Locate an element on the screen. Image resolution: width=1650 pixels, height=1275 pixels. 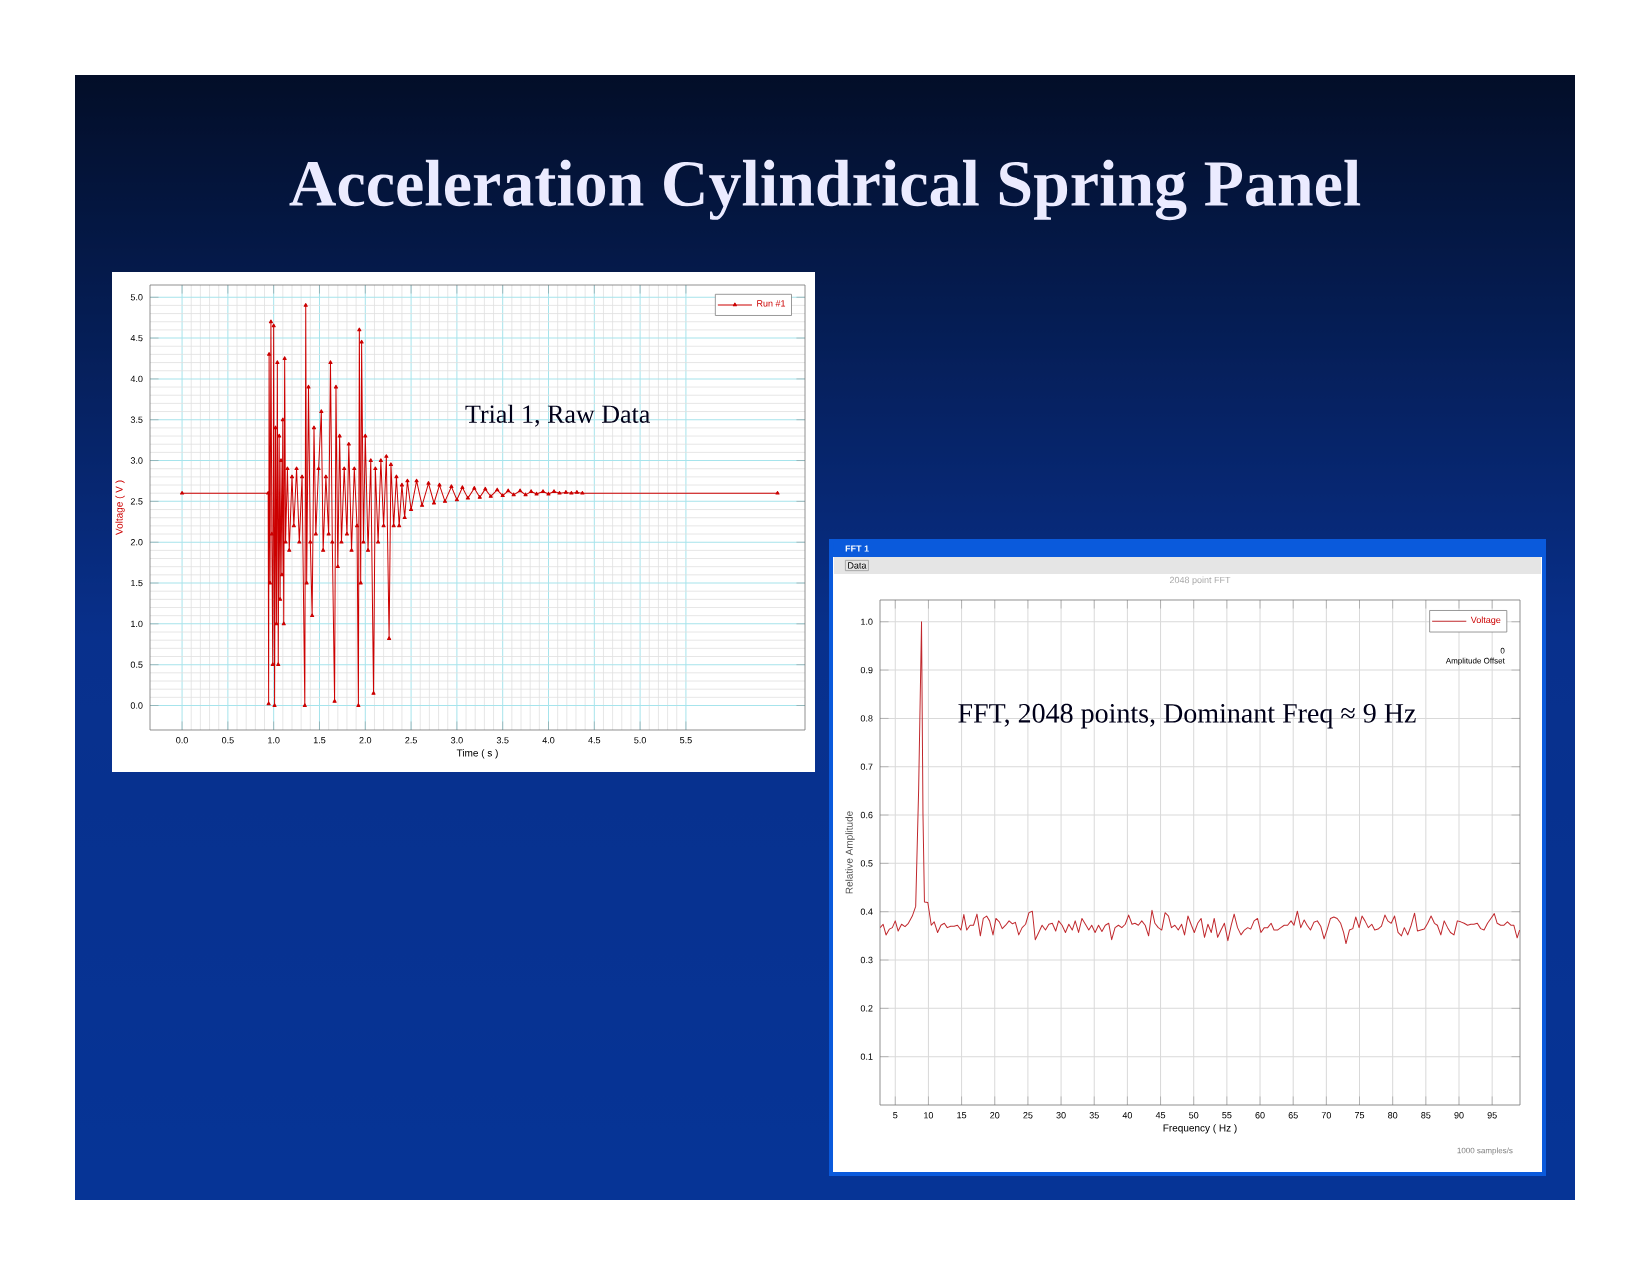
annotation: Amplitude Offset is located at coordinates (1475, 661).